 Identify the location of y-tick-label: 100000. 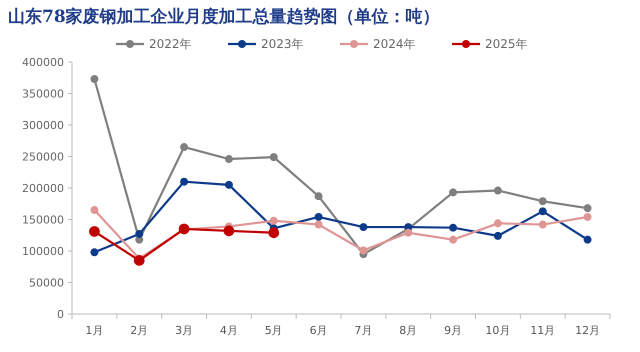
(43, 251).